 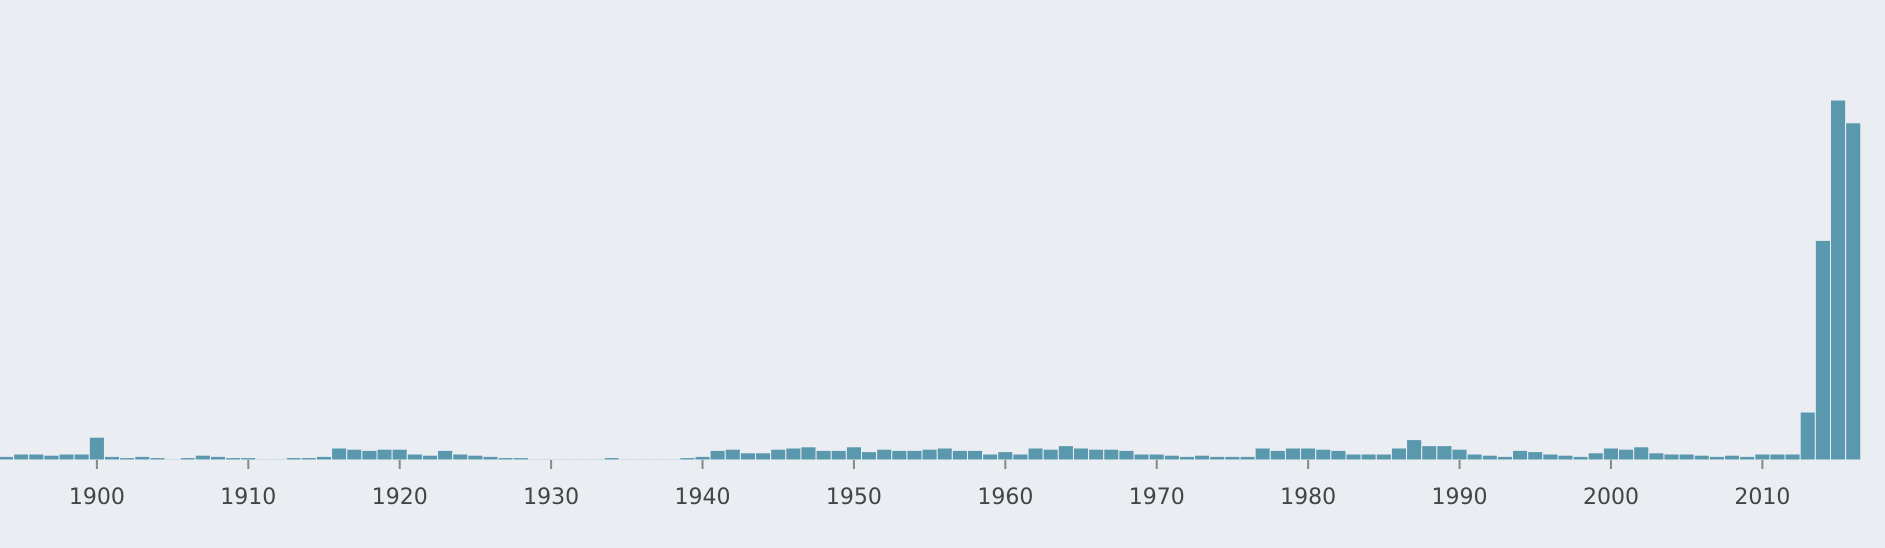 What do you see at coordinates (1460, 497) in the screenshot?
I see `x-tick-label: 1990` at bounding box center [1460, 497].